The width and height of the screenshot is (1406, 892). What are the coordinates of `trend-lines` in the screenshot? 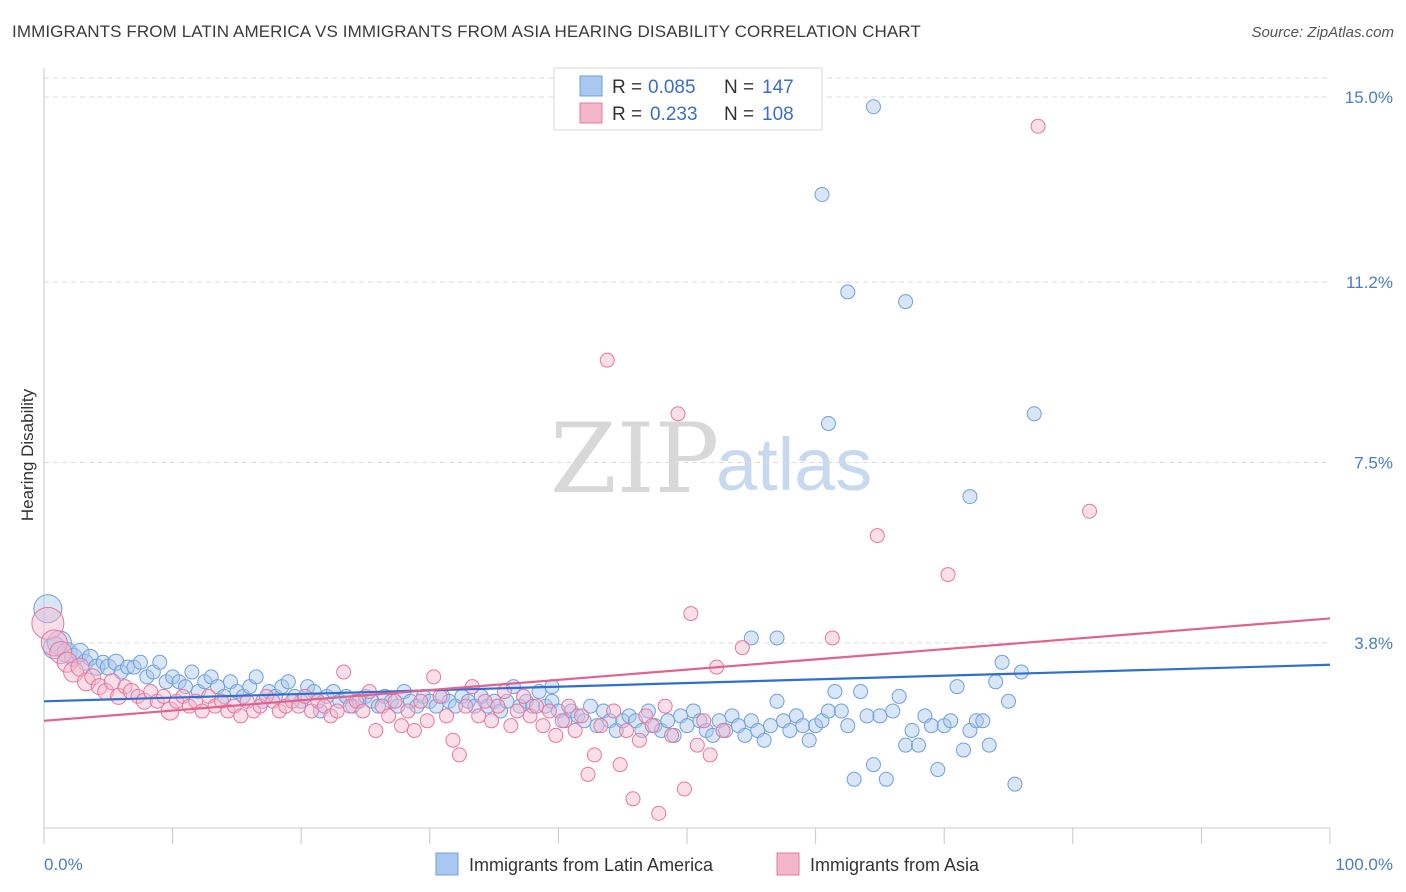 It's located at (687, 669).